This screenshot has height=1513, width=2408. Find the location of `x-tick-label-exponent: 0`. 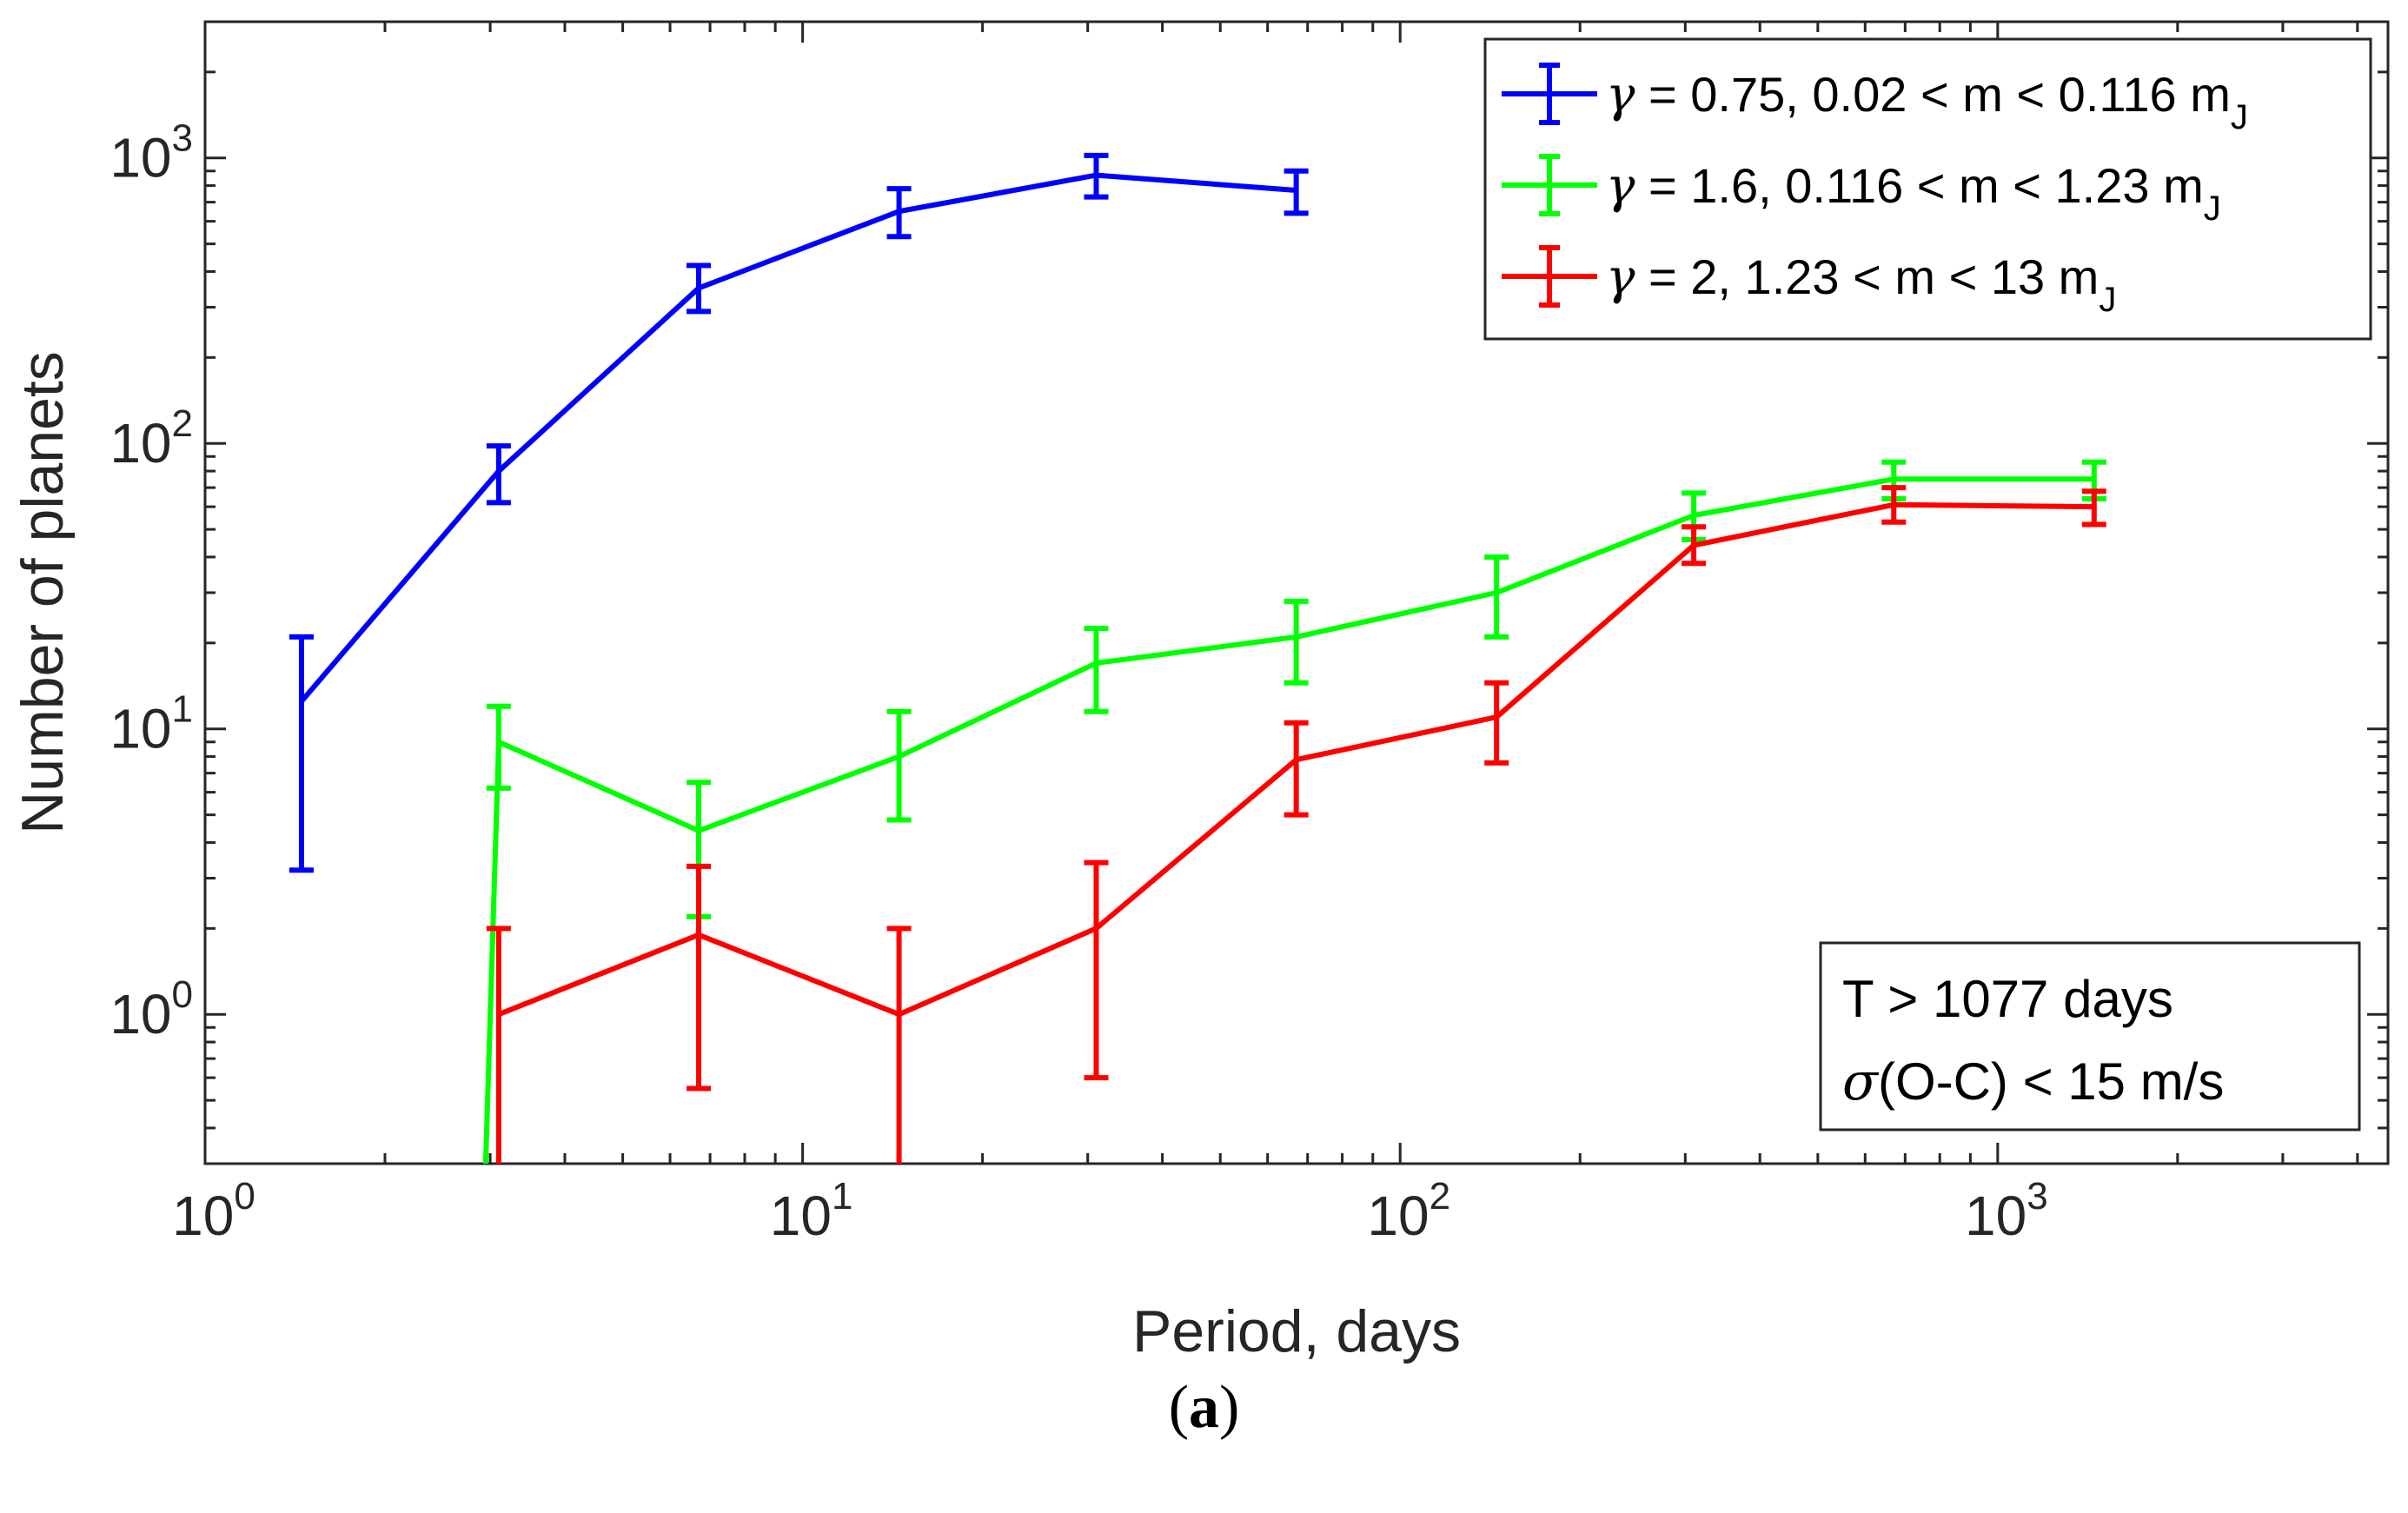

x-tick-label-exponent: 0 is located at coordinates (244, 1196).